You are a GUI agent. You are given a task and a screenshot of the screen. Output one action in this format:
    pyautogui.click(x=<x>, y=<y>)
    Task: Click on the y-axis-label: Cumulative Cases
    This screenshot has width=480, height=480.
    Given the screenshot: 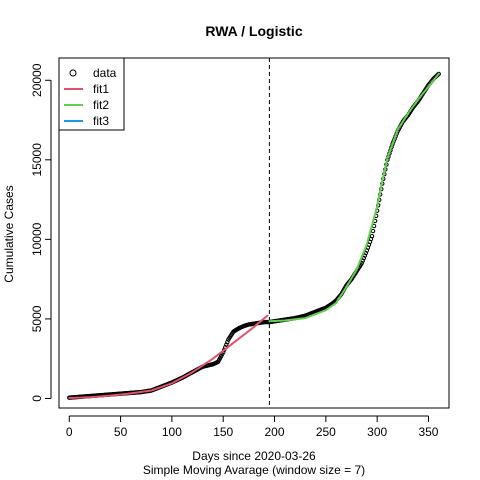 What is the action you would take?
    pyautogui.click(x=9, y=233)
    